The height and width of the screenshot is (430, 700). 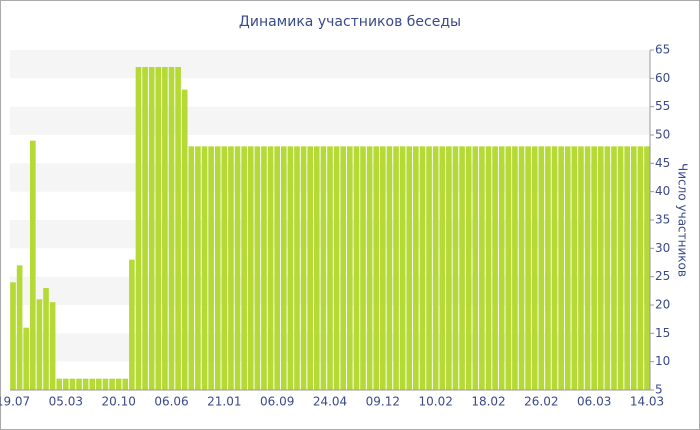 What do you see at coordinates (662, 220) in the screenshot?
I see `y-tick-label: 35` at bounding box center [662, 220].